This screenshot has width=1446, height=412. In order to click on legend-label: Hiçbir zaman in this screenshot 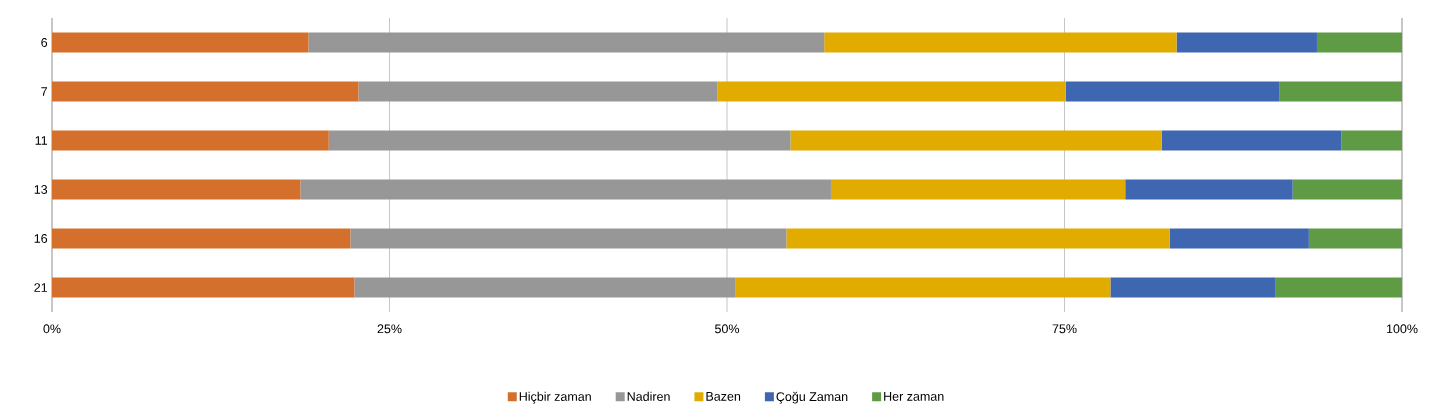, I will do `click(555, 397)`.